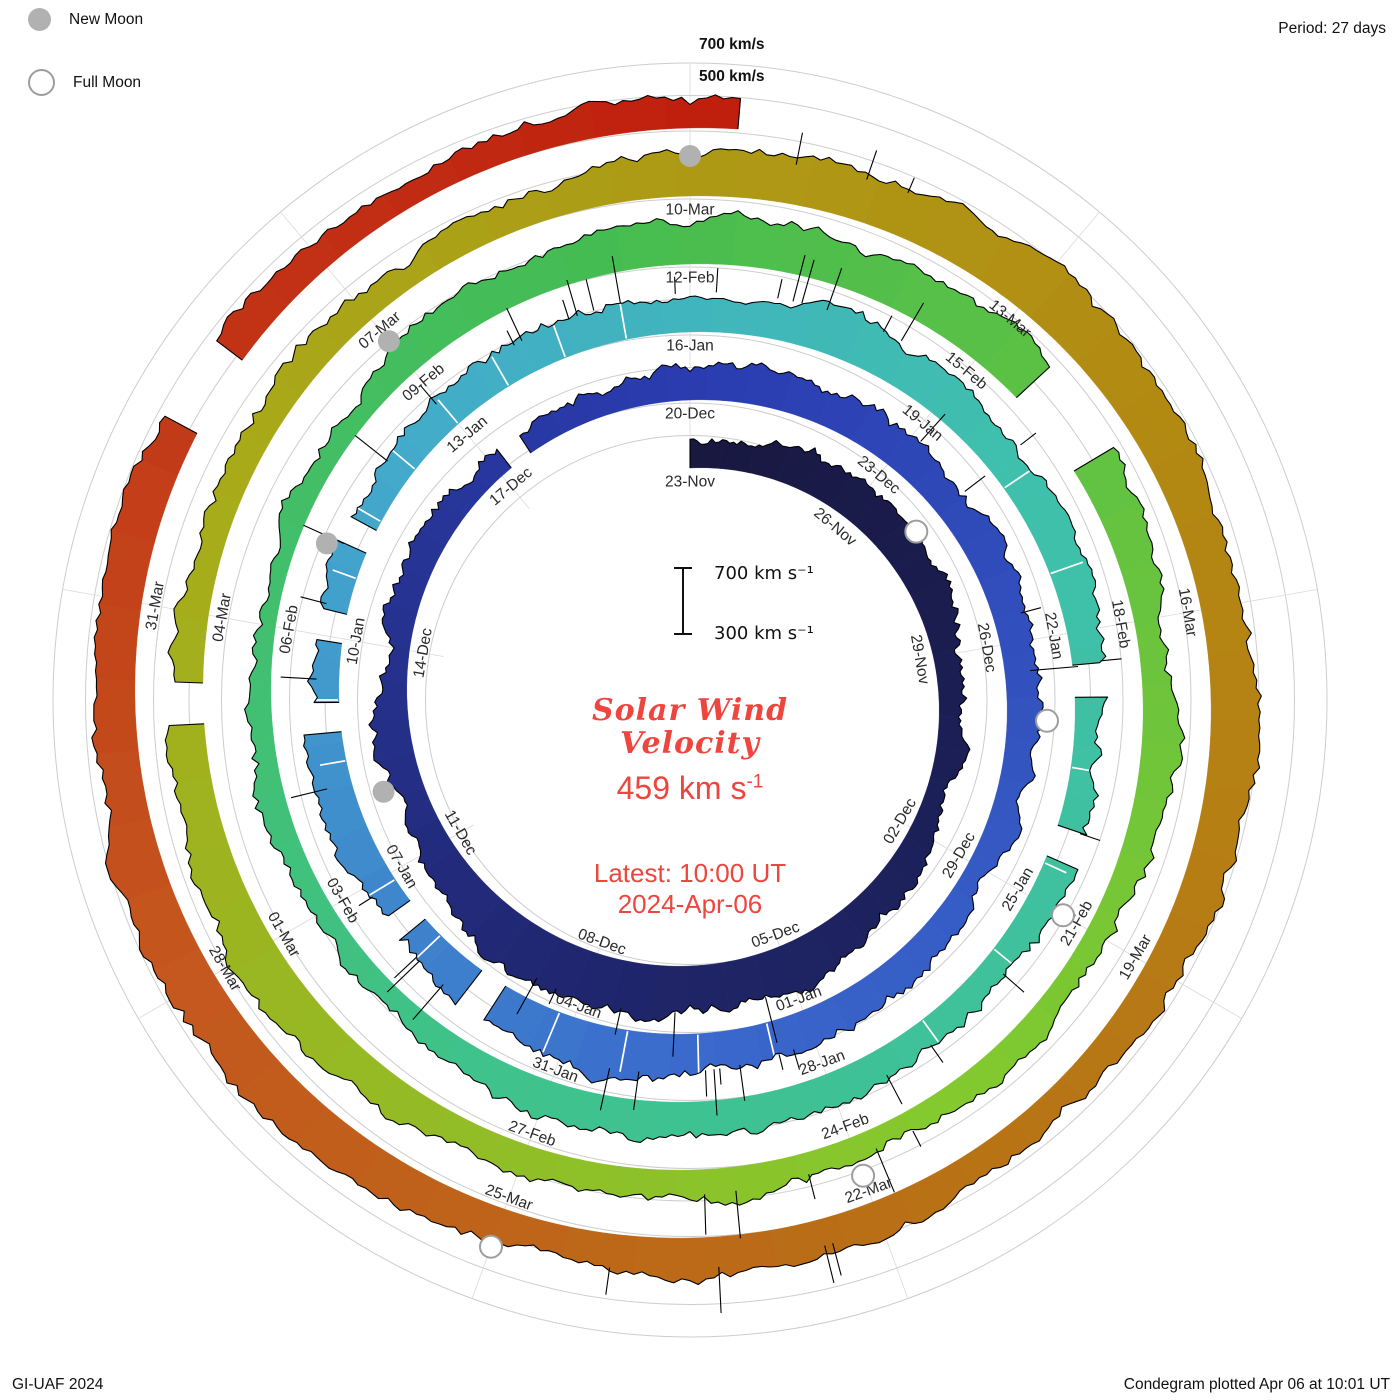 The width and height of the screenshot is (1400, 1400). What do you see at coordinates (289, 629) in the screenshot?
I see `date-label: 06-Feb` at bounding box center [289, 629].